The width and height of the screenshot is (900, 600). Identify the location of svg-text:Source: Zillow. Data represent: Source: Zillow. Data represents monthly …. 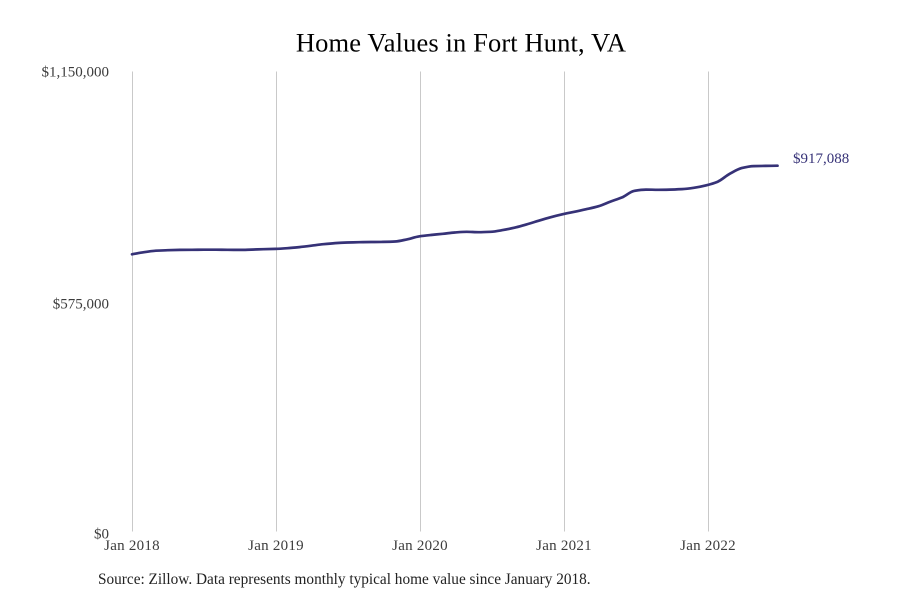
(344, 579).